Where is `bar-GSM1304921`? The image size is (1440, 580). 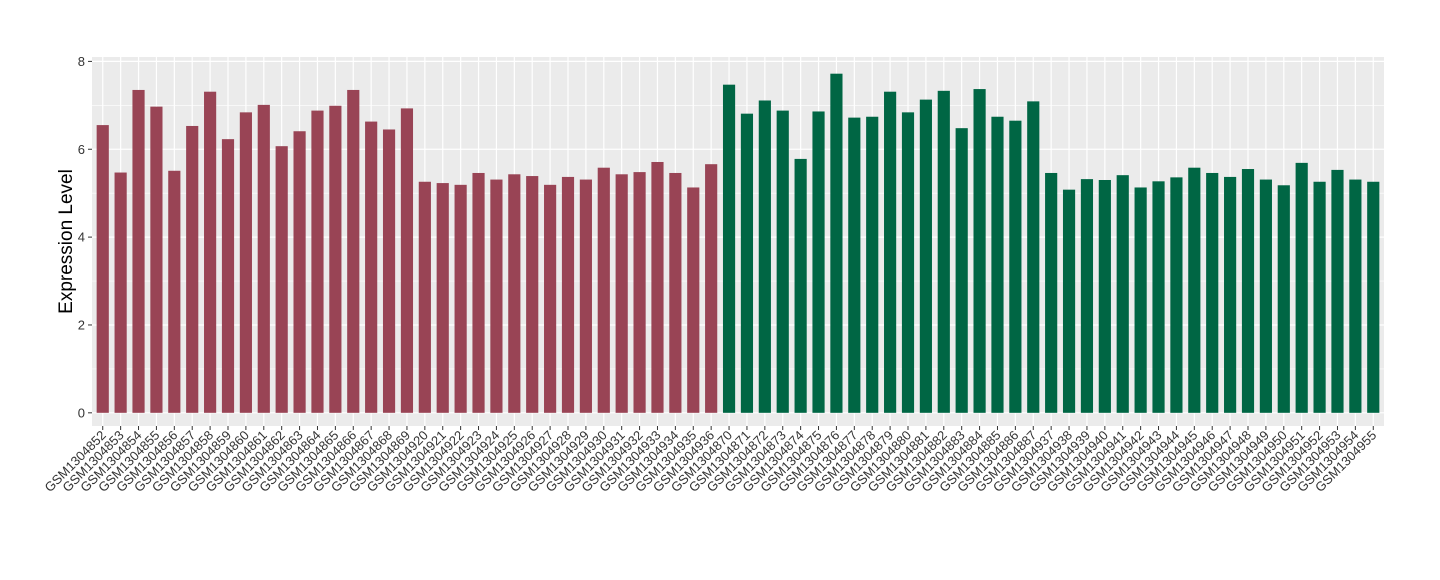 bar-GSM1304921 is located at coordinates (442, 298).